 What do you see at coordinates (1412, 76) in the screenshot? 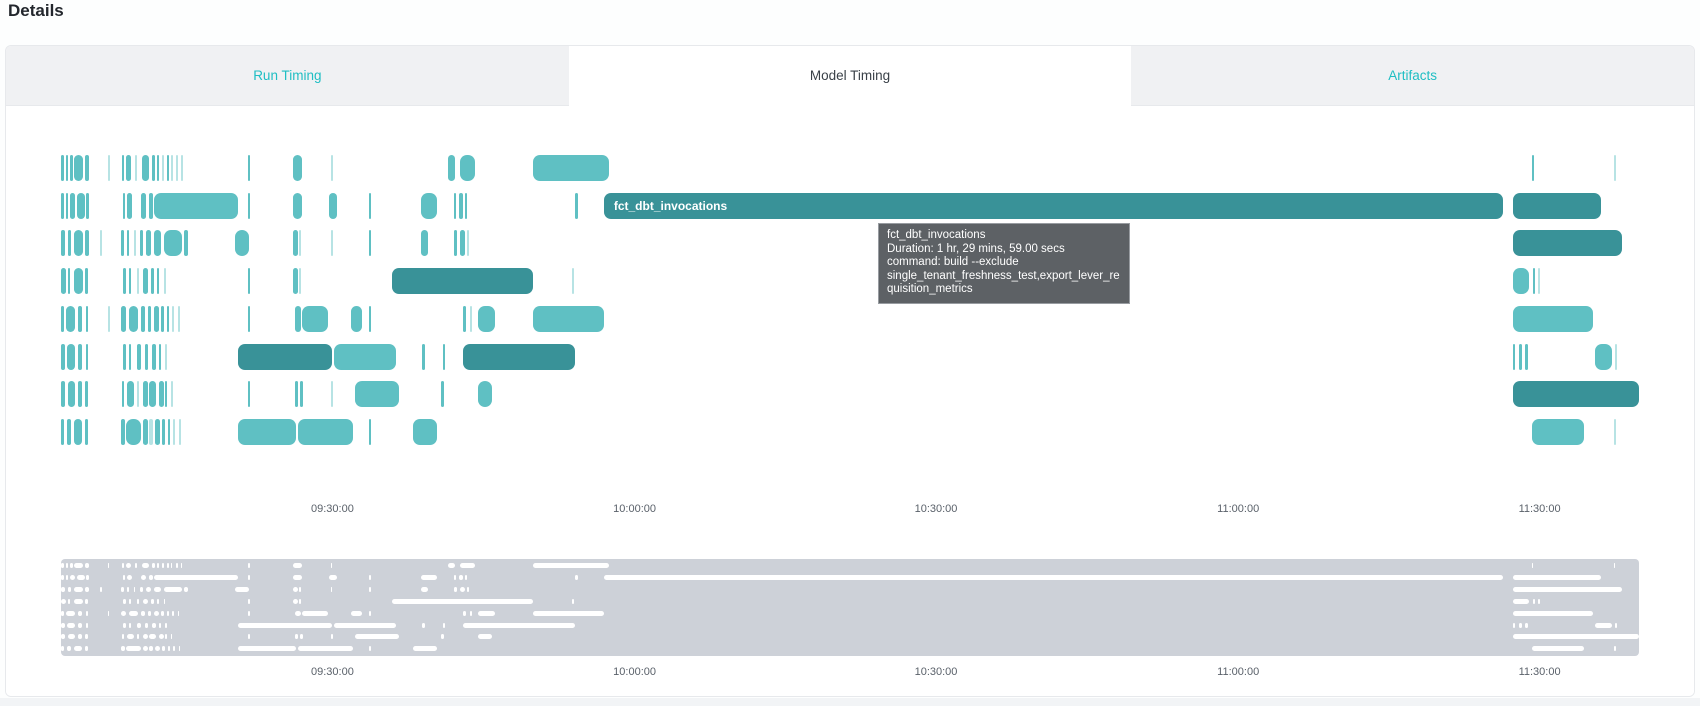
I see `tab-artifacts: Artifacts` at bounding box center [1412, 76].